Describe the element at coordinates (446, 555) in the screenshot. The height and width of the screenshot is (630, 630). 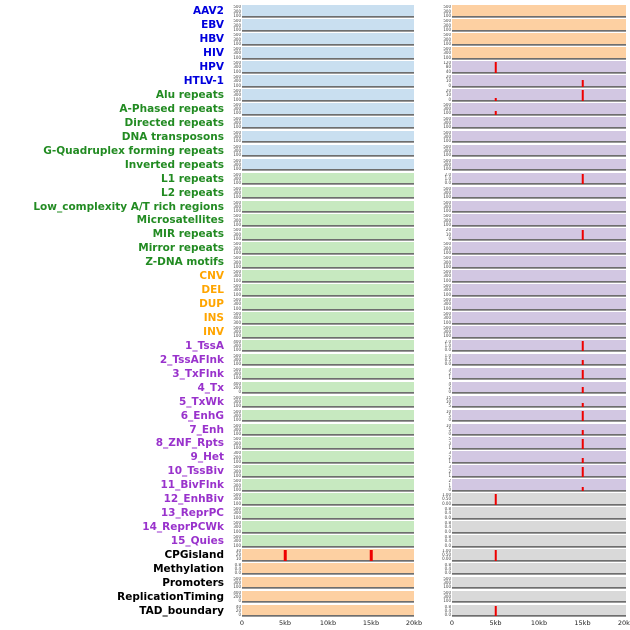
I see `y-tick-label: 0.50` at that location.